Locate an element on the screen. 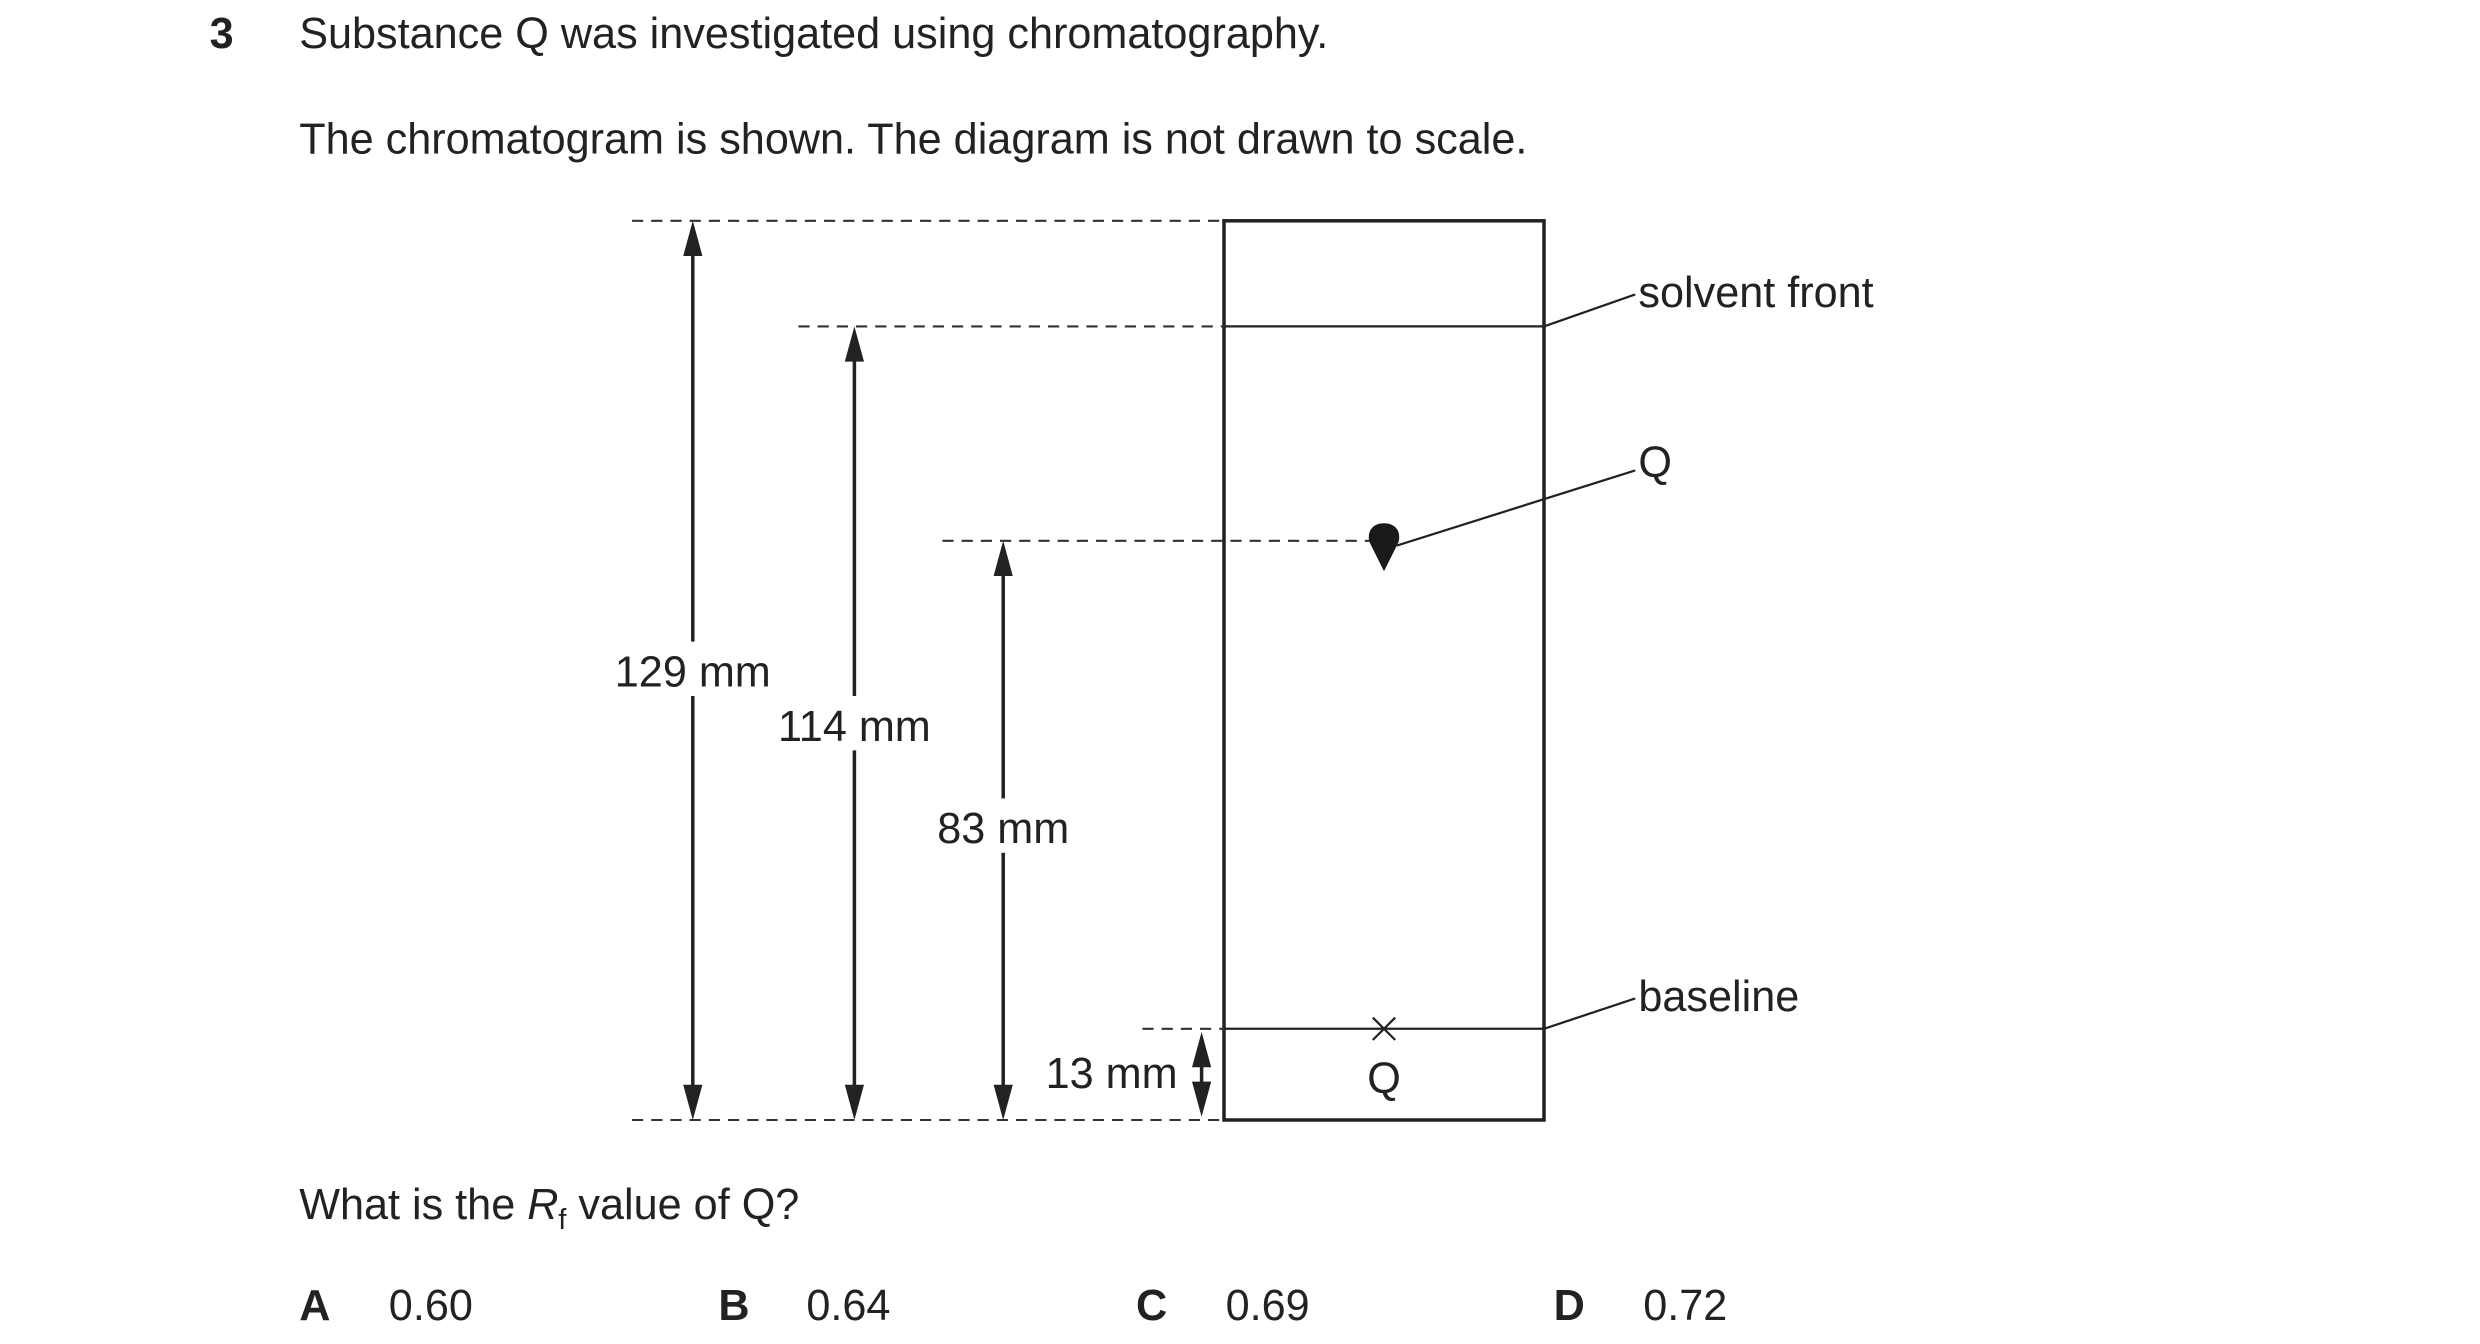 The height and width of the screenshot is (1344, 2480). prompt: What is the Rf value of Q? is located at coordinates (549, 1208).